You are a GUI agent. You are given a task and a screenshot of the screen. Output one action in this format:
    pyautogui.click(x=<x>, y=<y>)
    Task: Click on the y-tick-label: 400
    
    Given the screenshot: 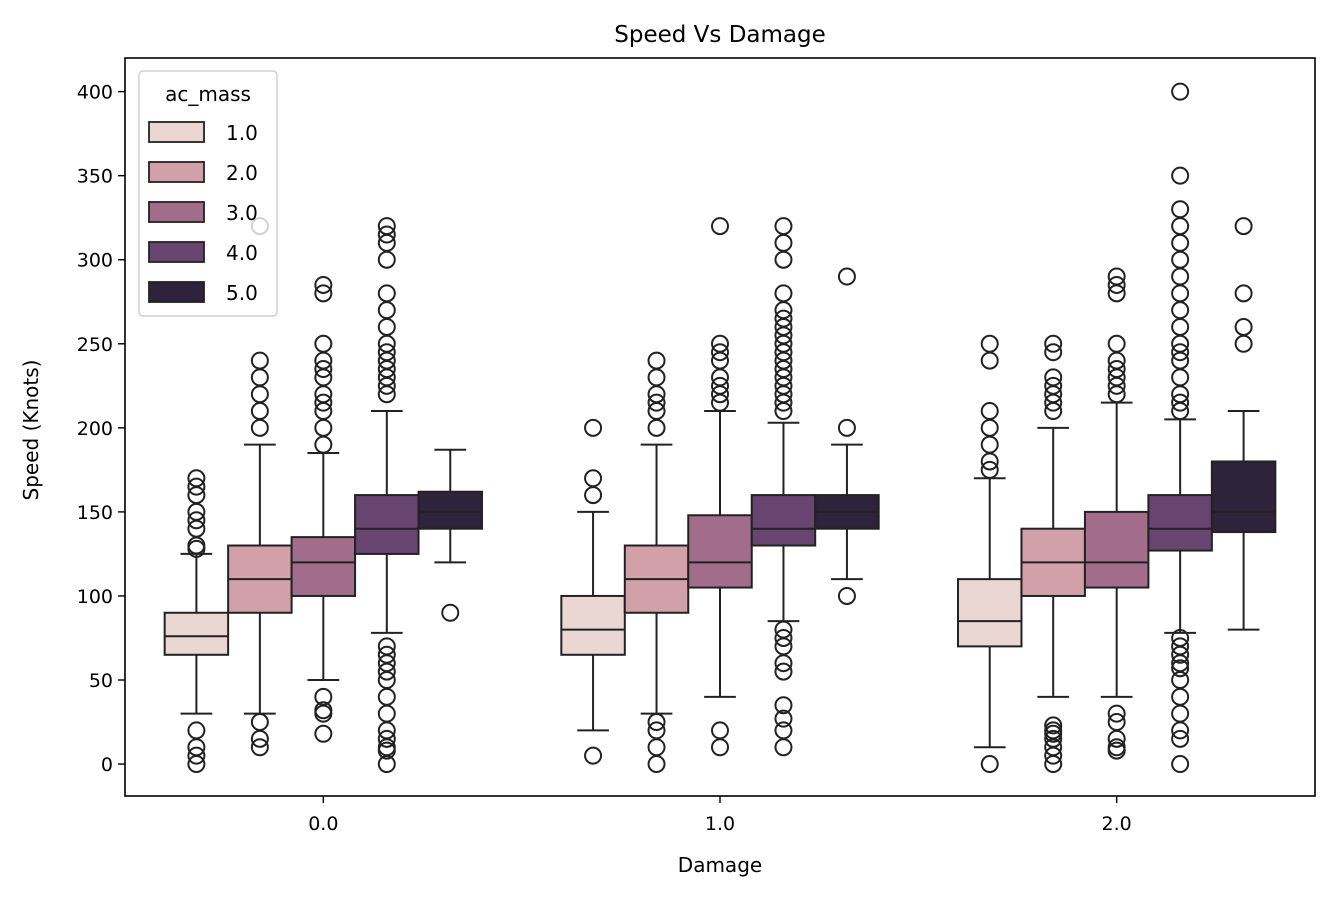 What is the action you would take?
    pyautogui.click(x=95, y=93)
    